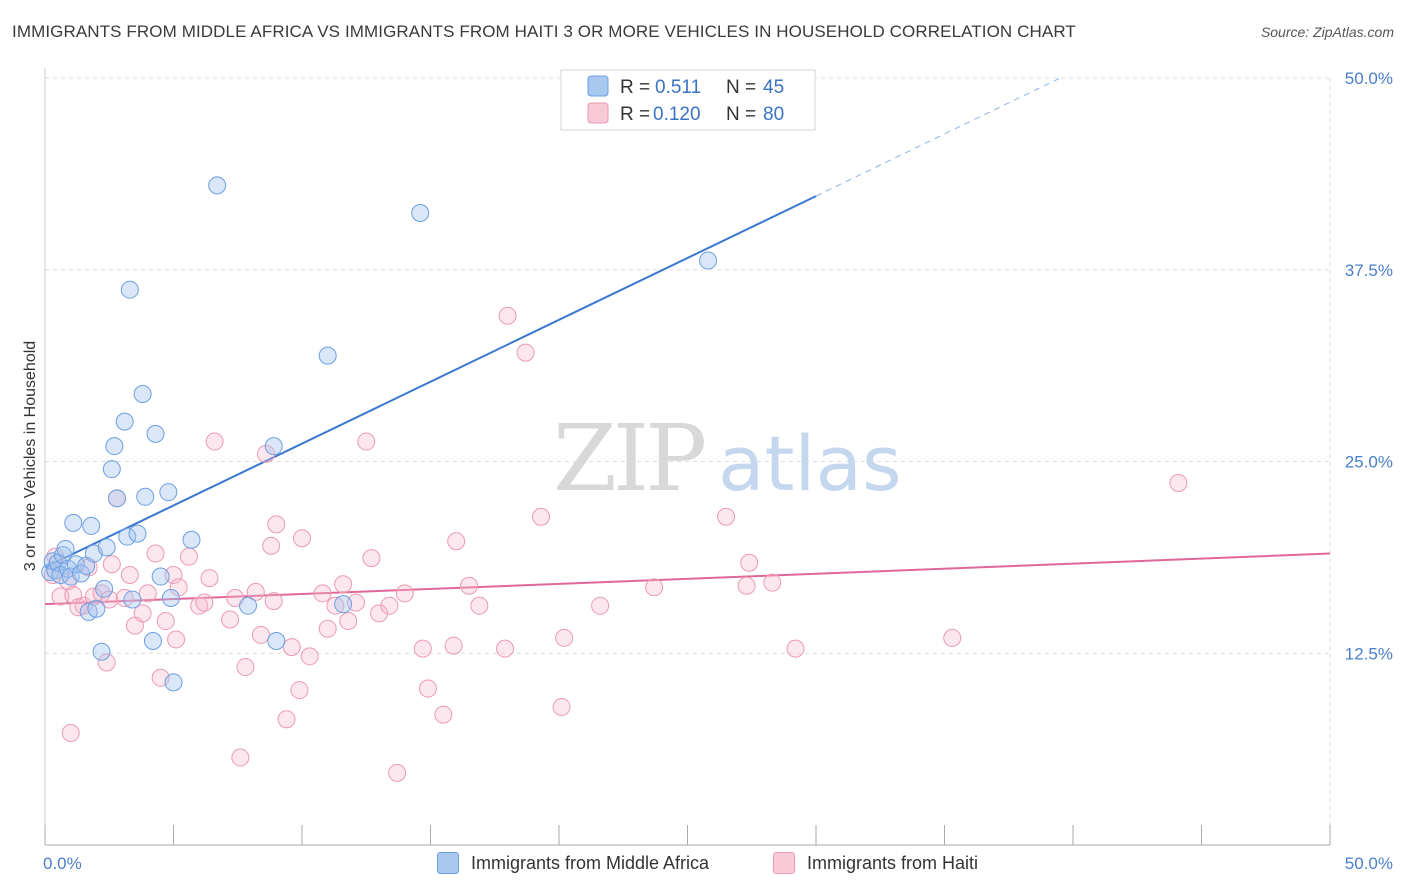 The width and height of the screenshot is (1406, 892). What do you see at coordinates (573, 863) in the screenshot?
I see `legend-item-middle-africa: Immigrants from Middle Africa` at bounding box center [573, 863].